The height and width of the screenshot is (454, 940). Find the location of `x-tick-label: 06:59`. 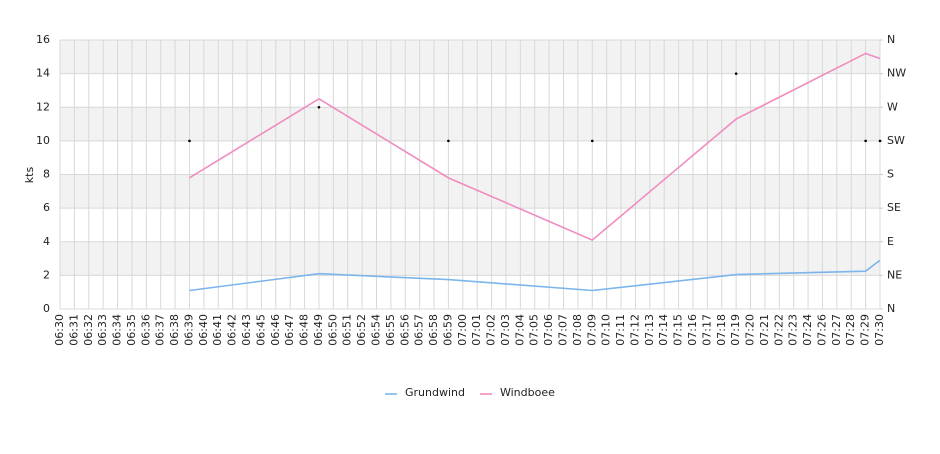

x-tick-label: 06:59 is located at coordinates (447, 330).